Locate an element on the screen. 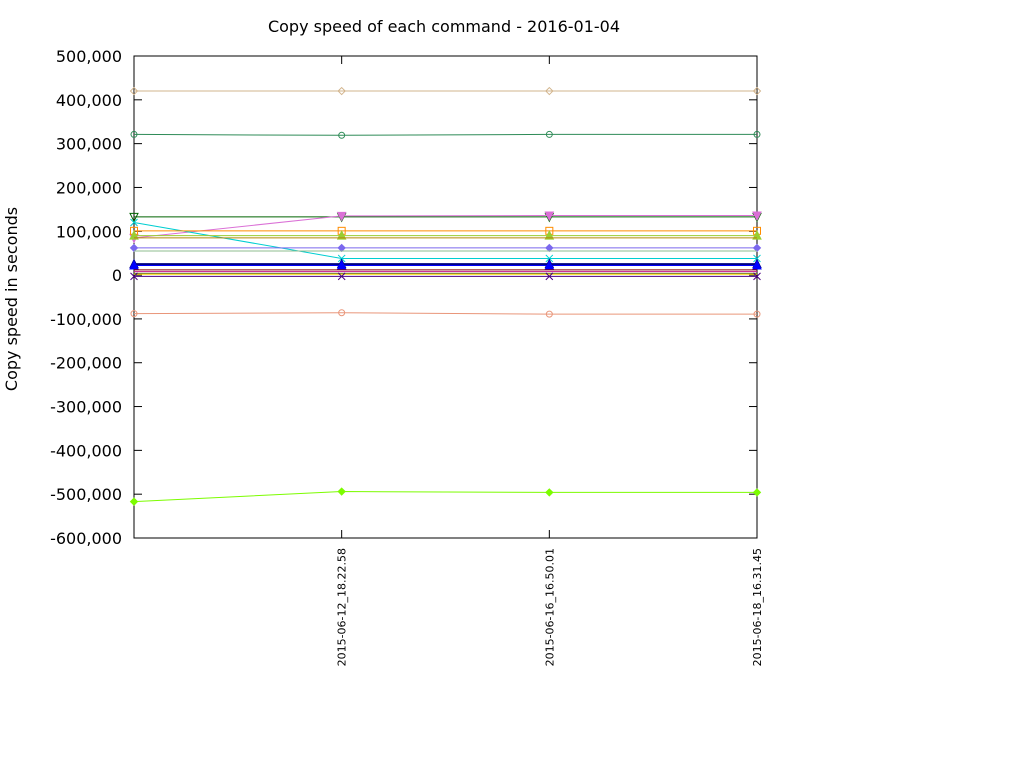 The image size is (1024, 768). y-tick-label: -400,000 is located at coordinates (86, 450).